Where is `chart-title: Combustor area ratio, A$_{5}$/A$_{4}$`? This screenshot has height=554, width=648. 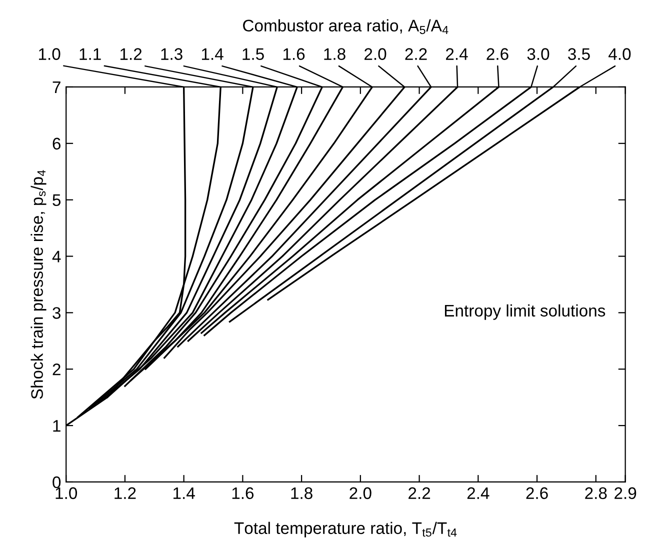 chart-title: Combustor area ratio, A$_{5}$/A$_{4}$ is located at coordinates (345, 26).